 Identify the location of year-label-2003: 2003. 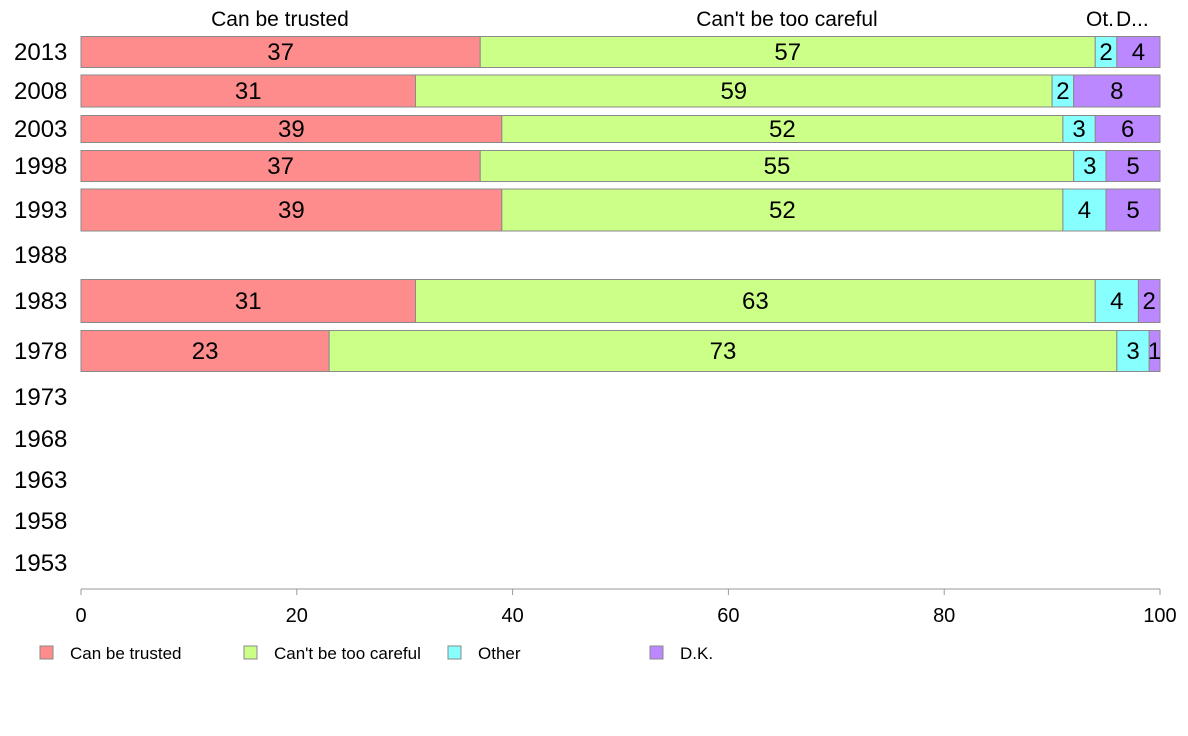
(40, 129).